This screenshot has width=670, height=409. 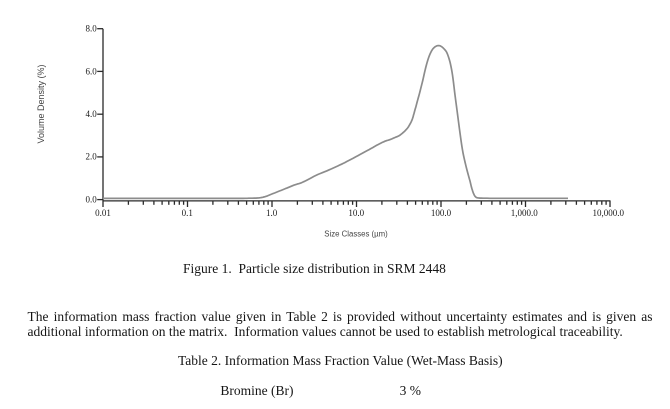 I want to click on svg-text: 10.0, so click(x=356, y=213).